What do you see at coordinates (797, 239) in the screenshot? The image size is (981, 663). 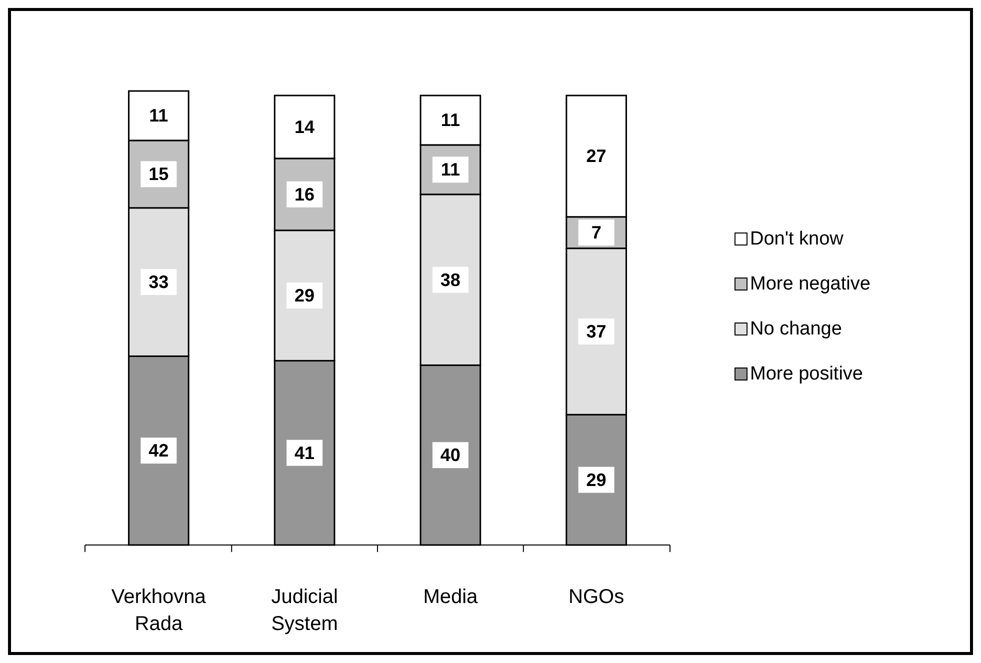 I see `legend-label: Don't know` at bounding box center [797, 239].